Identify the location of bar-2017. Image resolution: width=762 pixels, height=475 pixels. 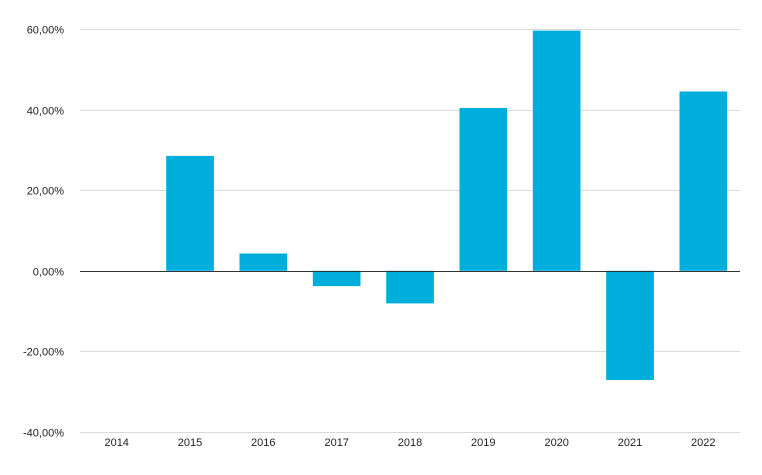
(336, 278).